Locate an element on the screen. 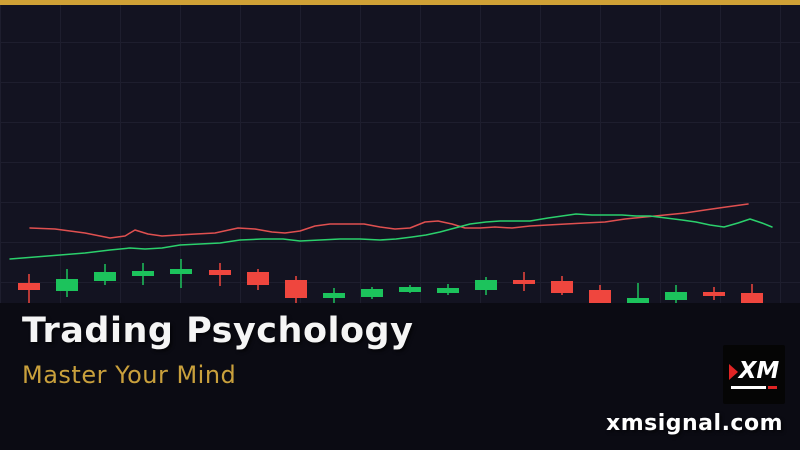  green-ma-line is located at coordinates (391, 236).